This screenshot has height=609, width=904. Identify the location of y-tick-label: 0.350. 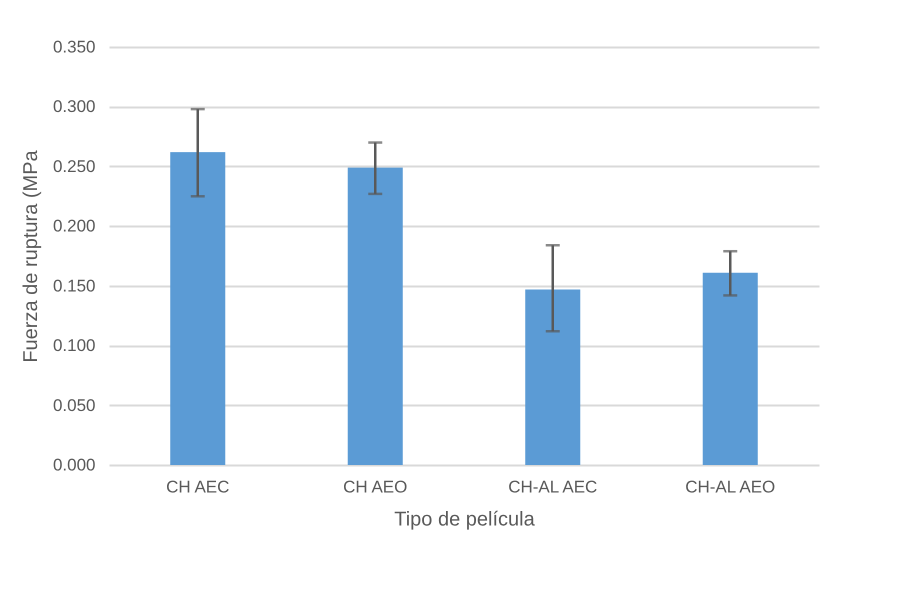
(74, 47).